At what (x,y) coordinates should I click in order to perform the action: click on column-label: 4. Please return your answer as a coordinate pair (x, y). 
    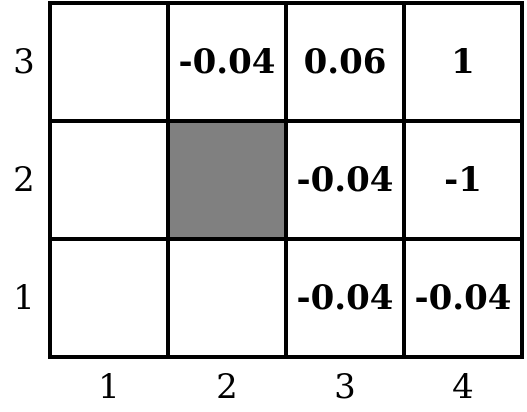
    Looking at the image, I should click on (463, 387).